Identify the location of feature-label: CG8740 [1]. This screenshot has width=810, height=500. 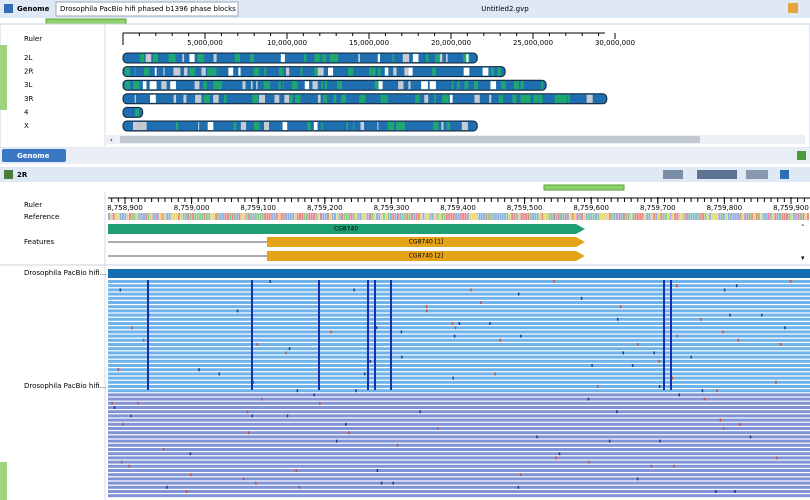
(426, 242).